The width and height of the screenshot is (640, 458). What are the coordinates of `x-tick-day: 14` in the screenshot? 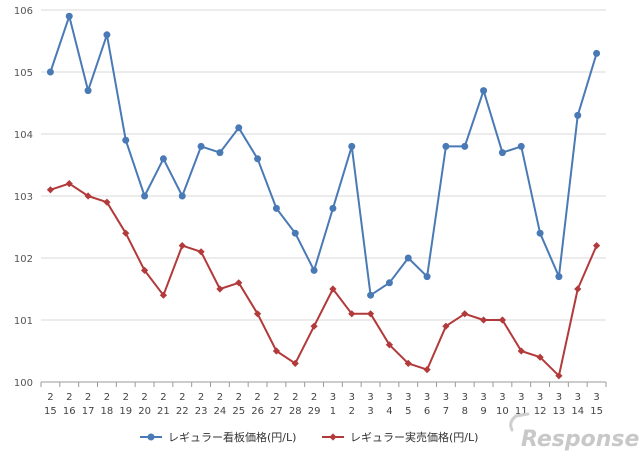 It's located at (577, 411).